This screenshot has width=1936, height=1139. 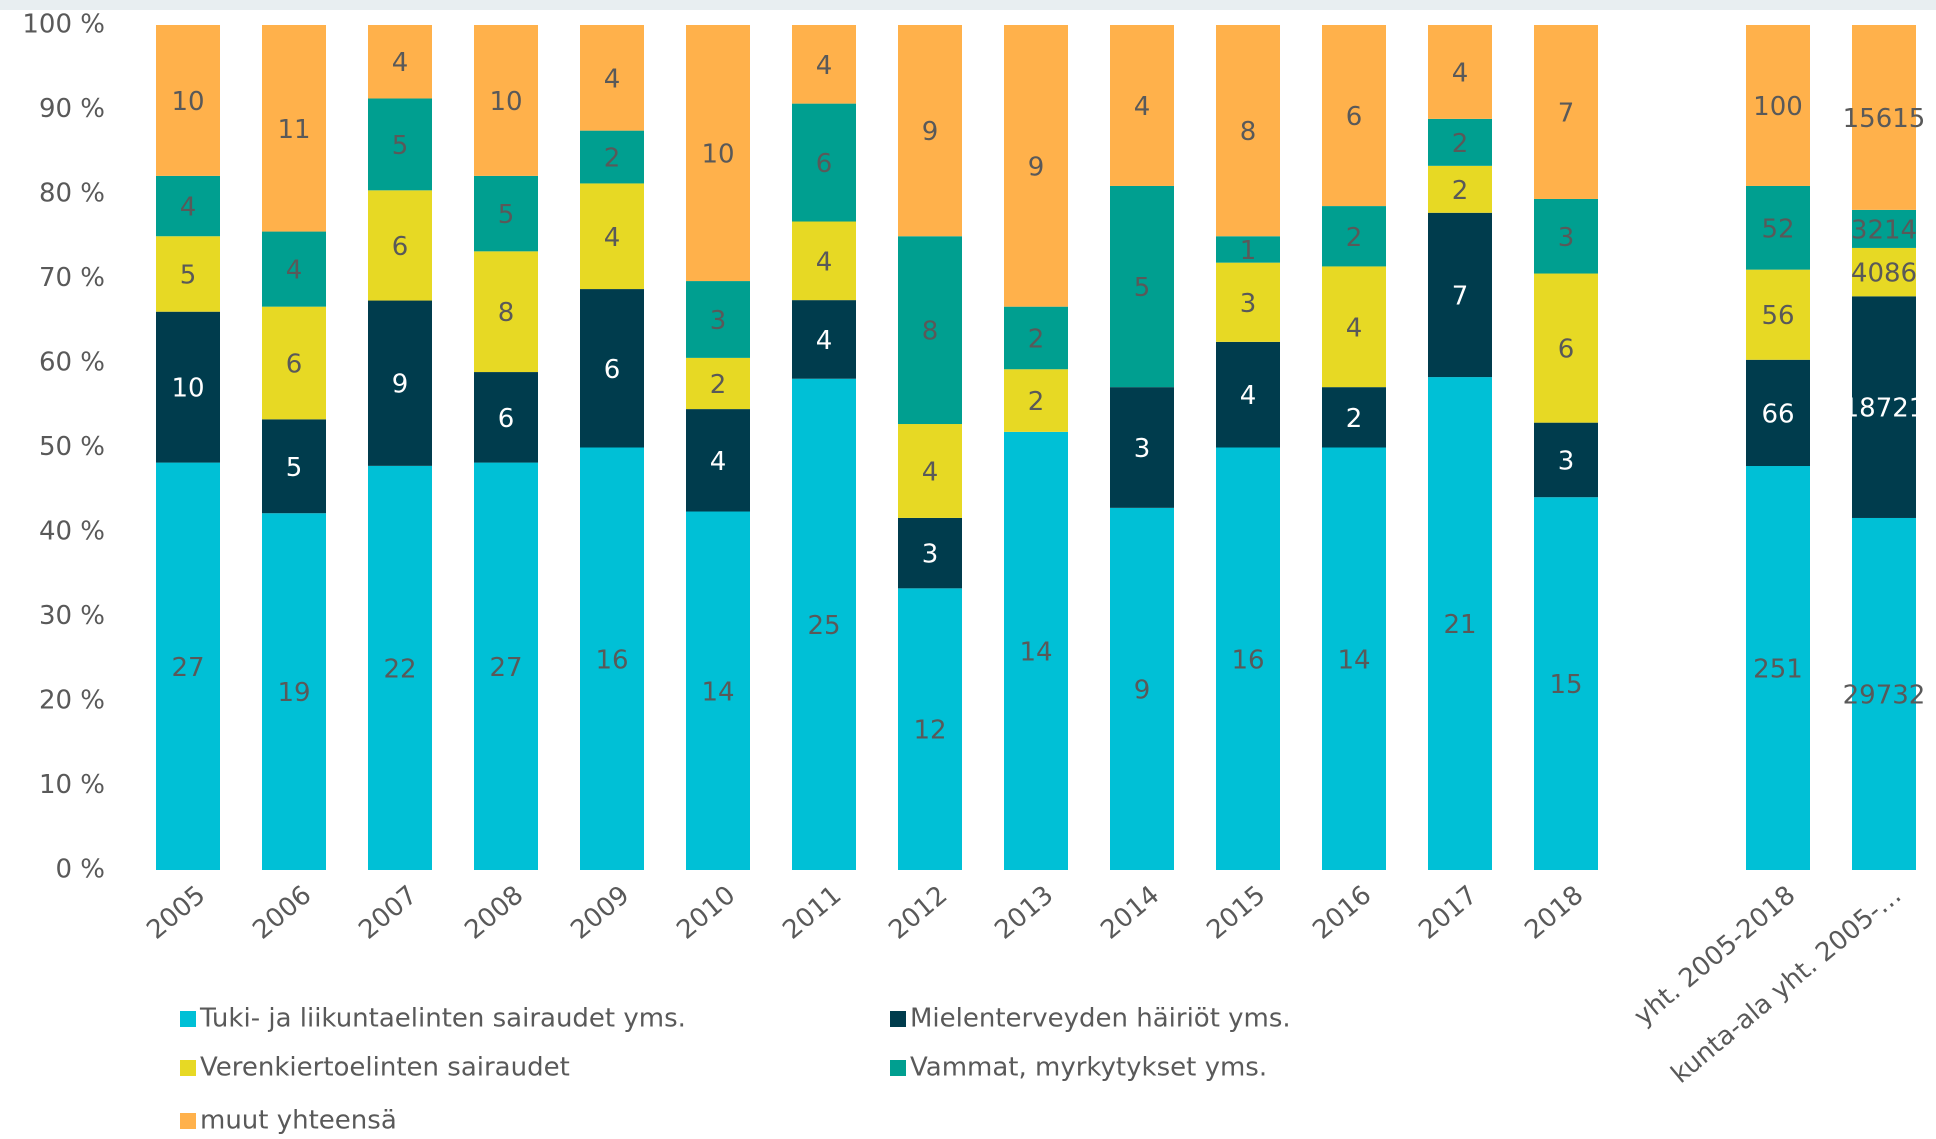 I want to click on x-tick-label: 2015, so click(x=1236, y=913).